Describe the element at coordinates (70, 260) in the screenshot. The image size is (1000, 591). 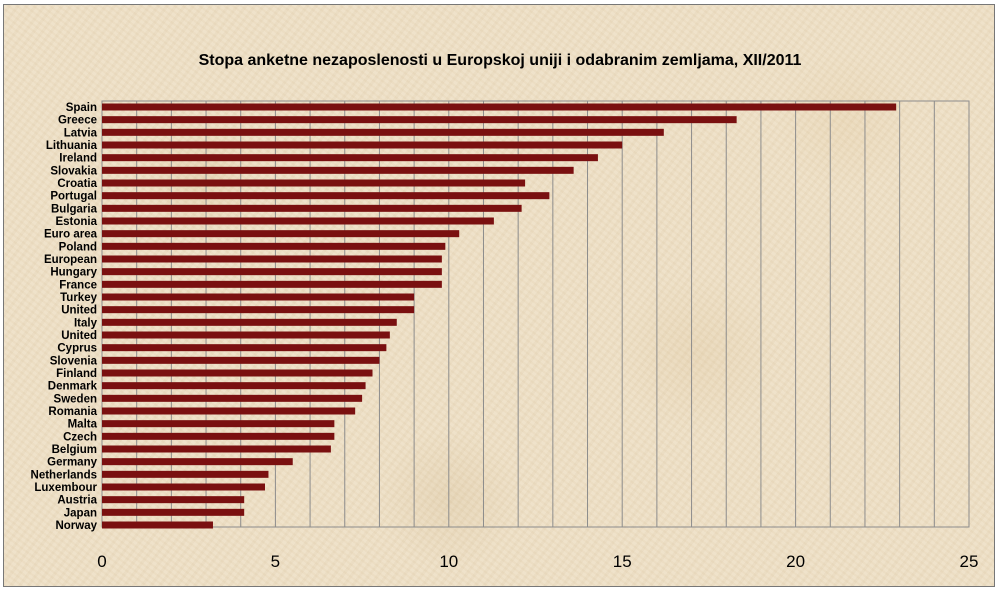
I see `category-label: European` at that location.